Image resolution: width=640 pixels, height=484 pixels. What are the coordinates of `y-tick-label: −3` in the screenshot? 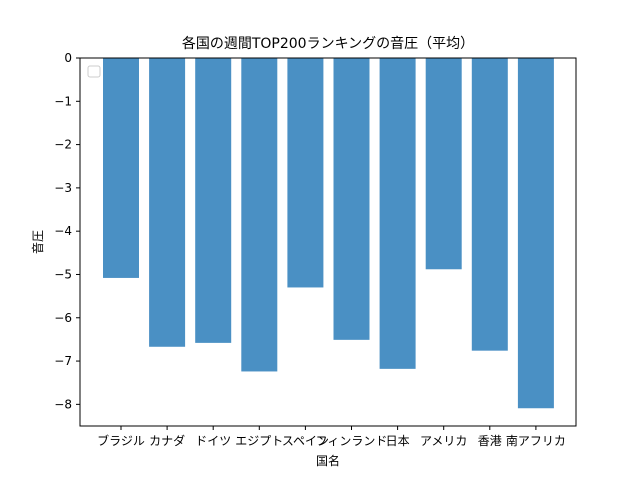 It's located at (63, 188).